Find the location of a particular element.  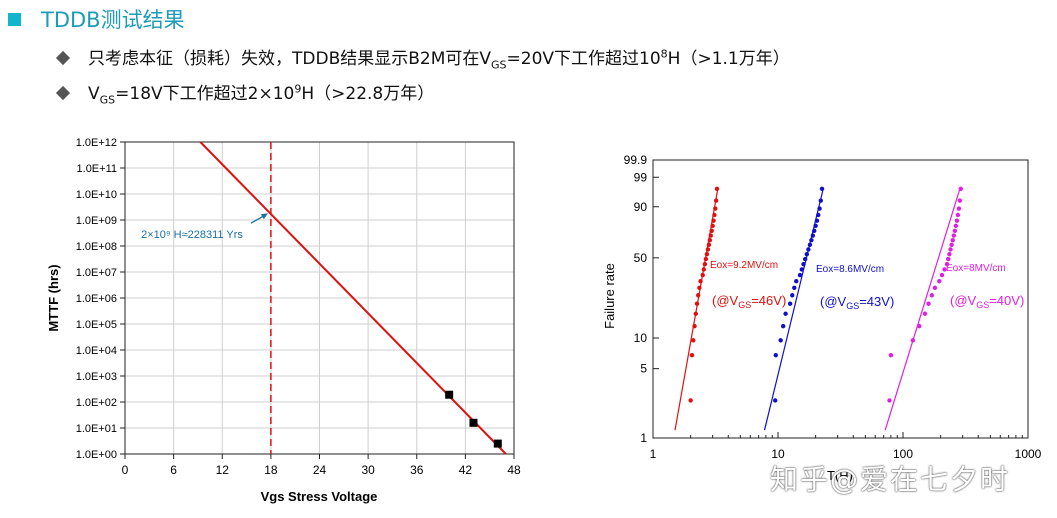

x-tick-label: 18 is located at coordinates (271, 470).